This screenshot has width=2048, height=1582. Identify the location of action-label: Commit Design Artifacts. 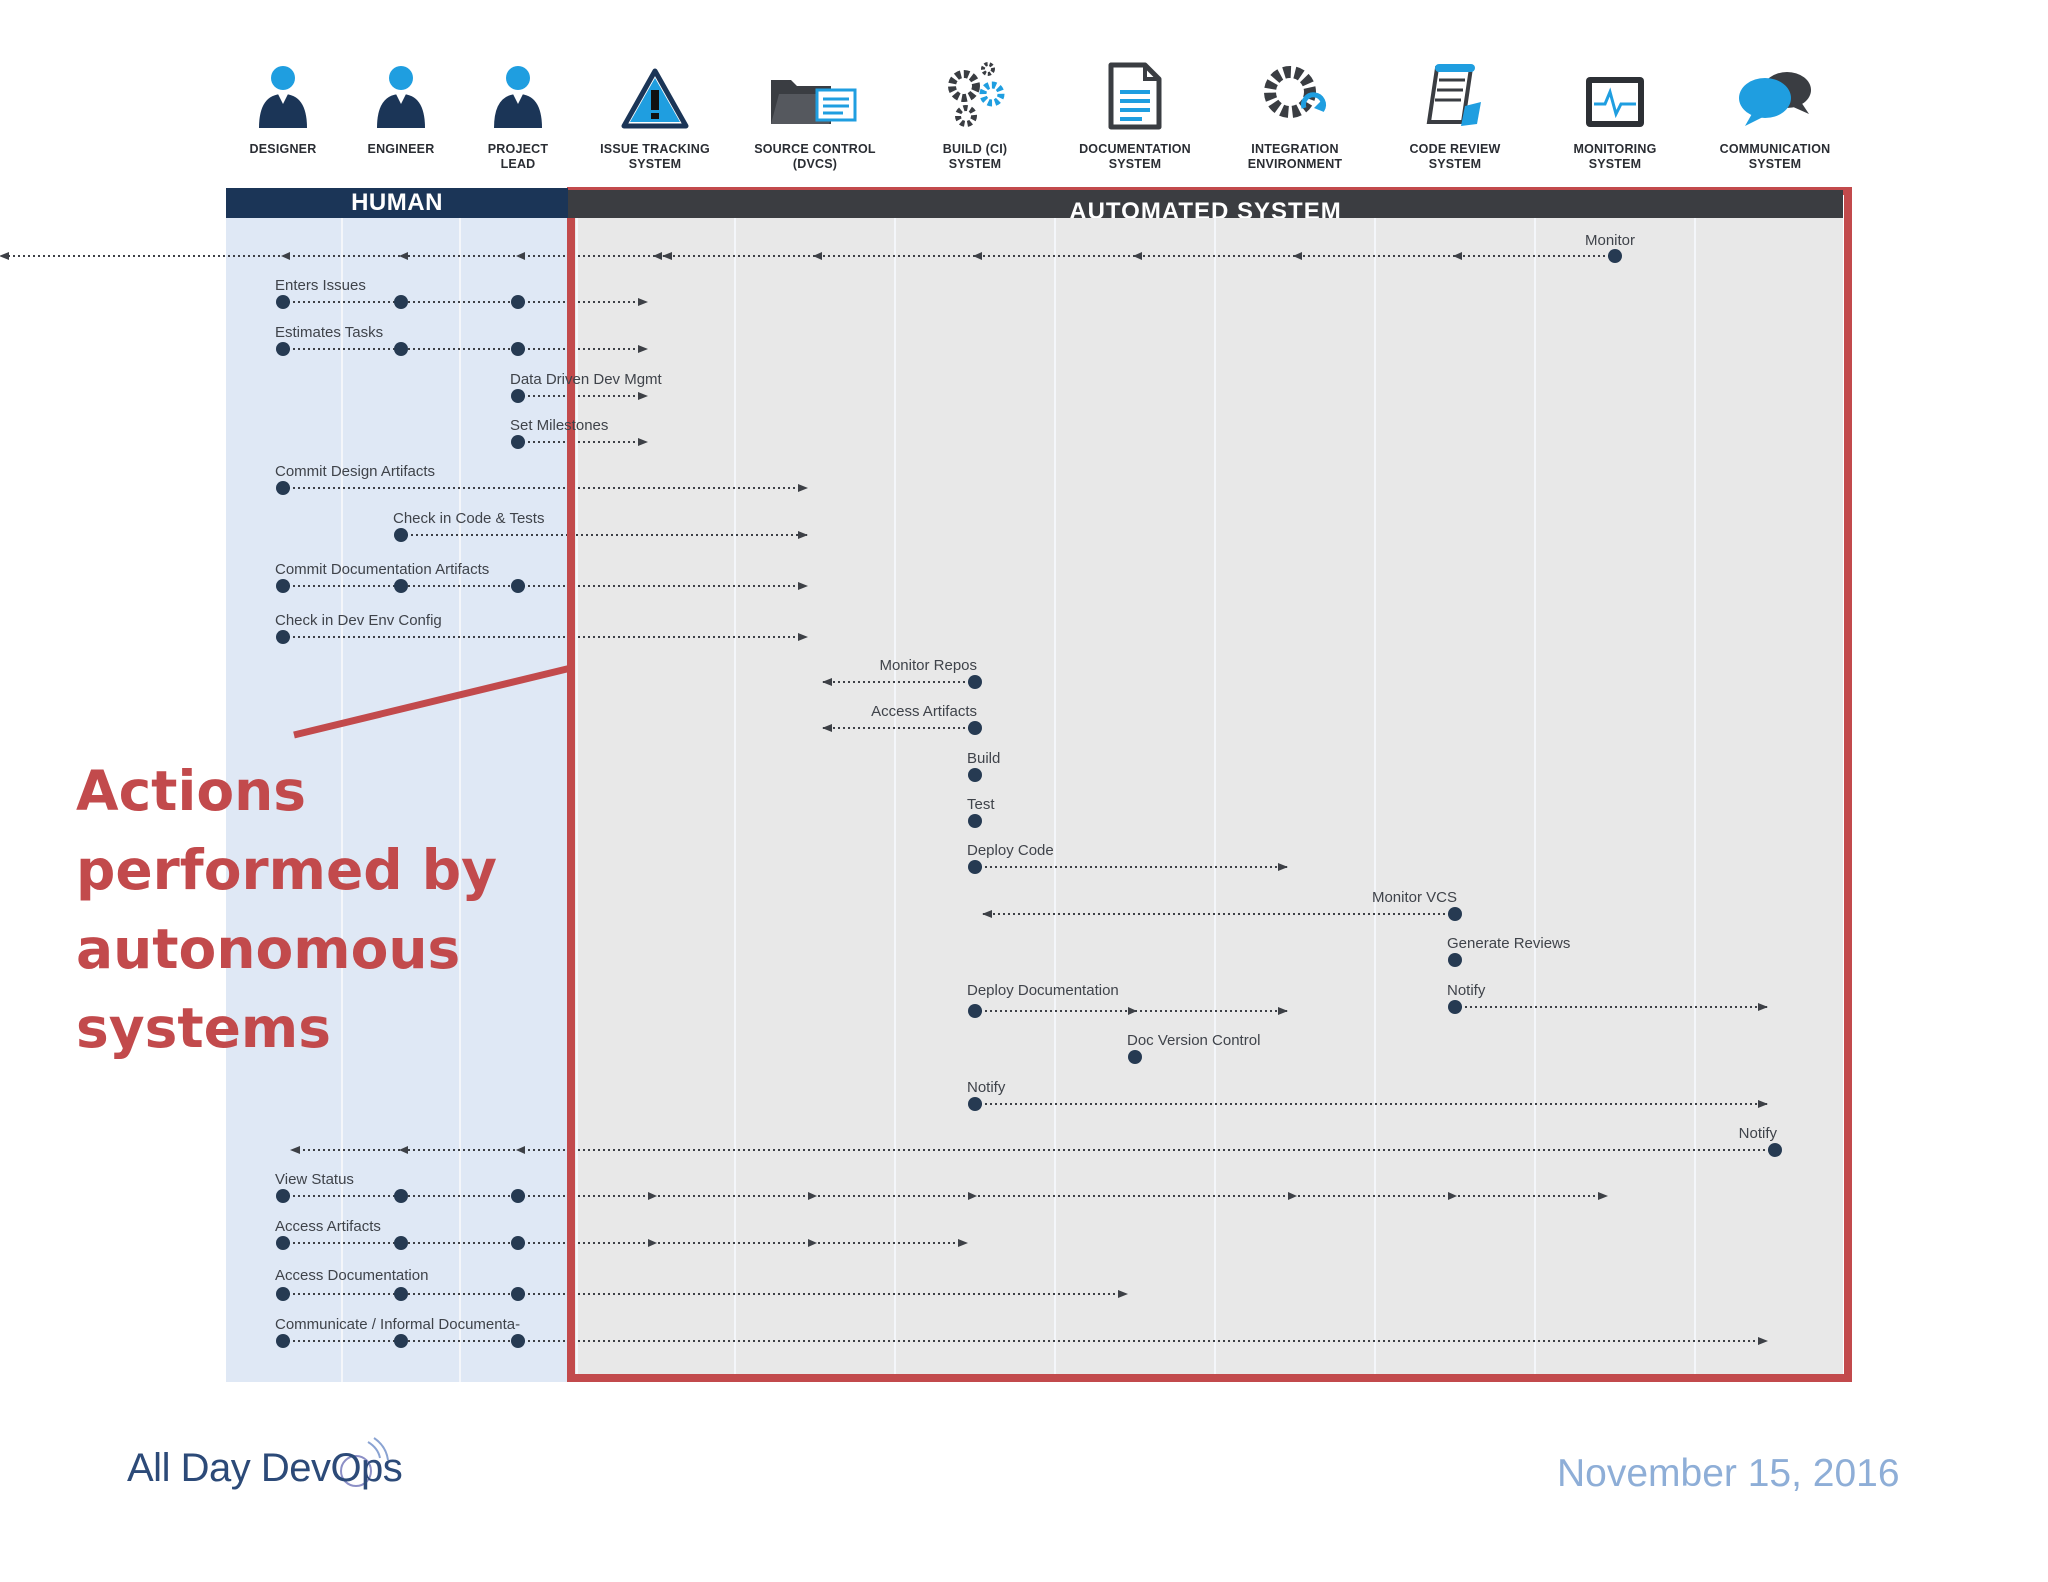
(355, 471).